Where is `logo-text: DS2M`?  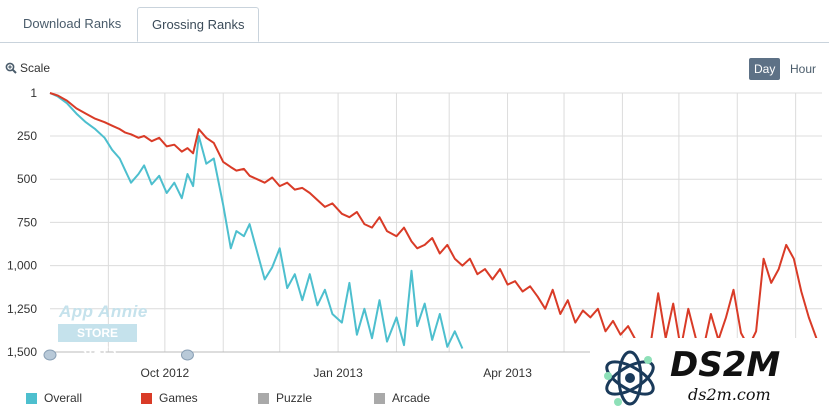
logo-text: DS2M is located at coordinates (725, 365).